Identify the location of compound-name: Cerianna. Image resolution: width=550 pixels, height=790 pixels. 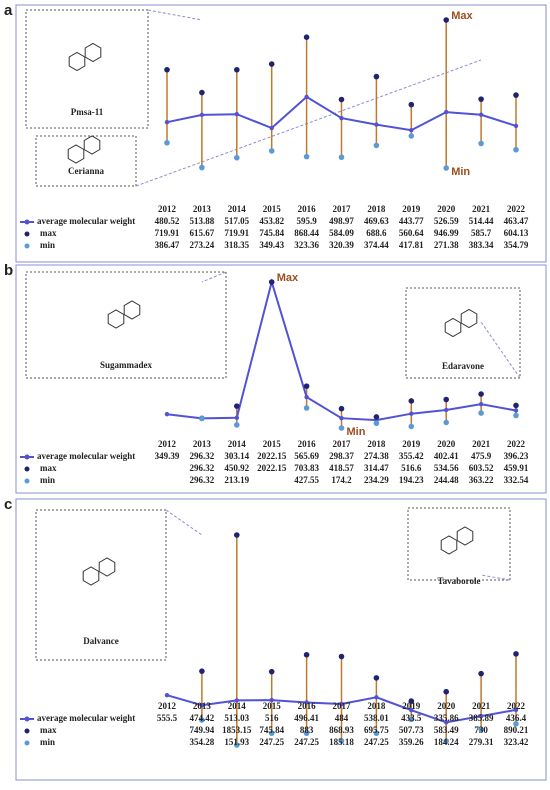
(86, 171).